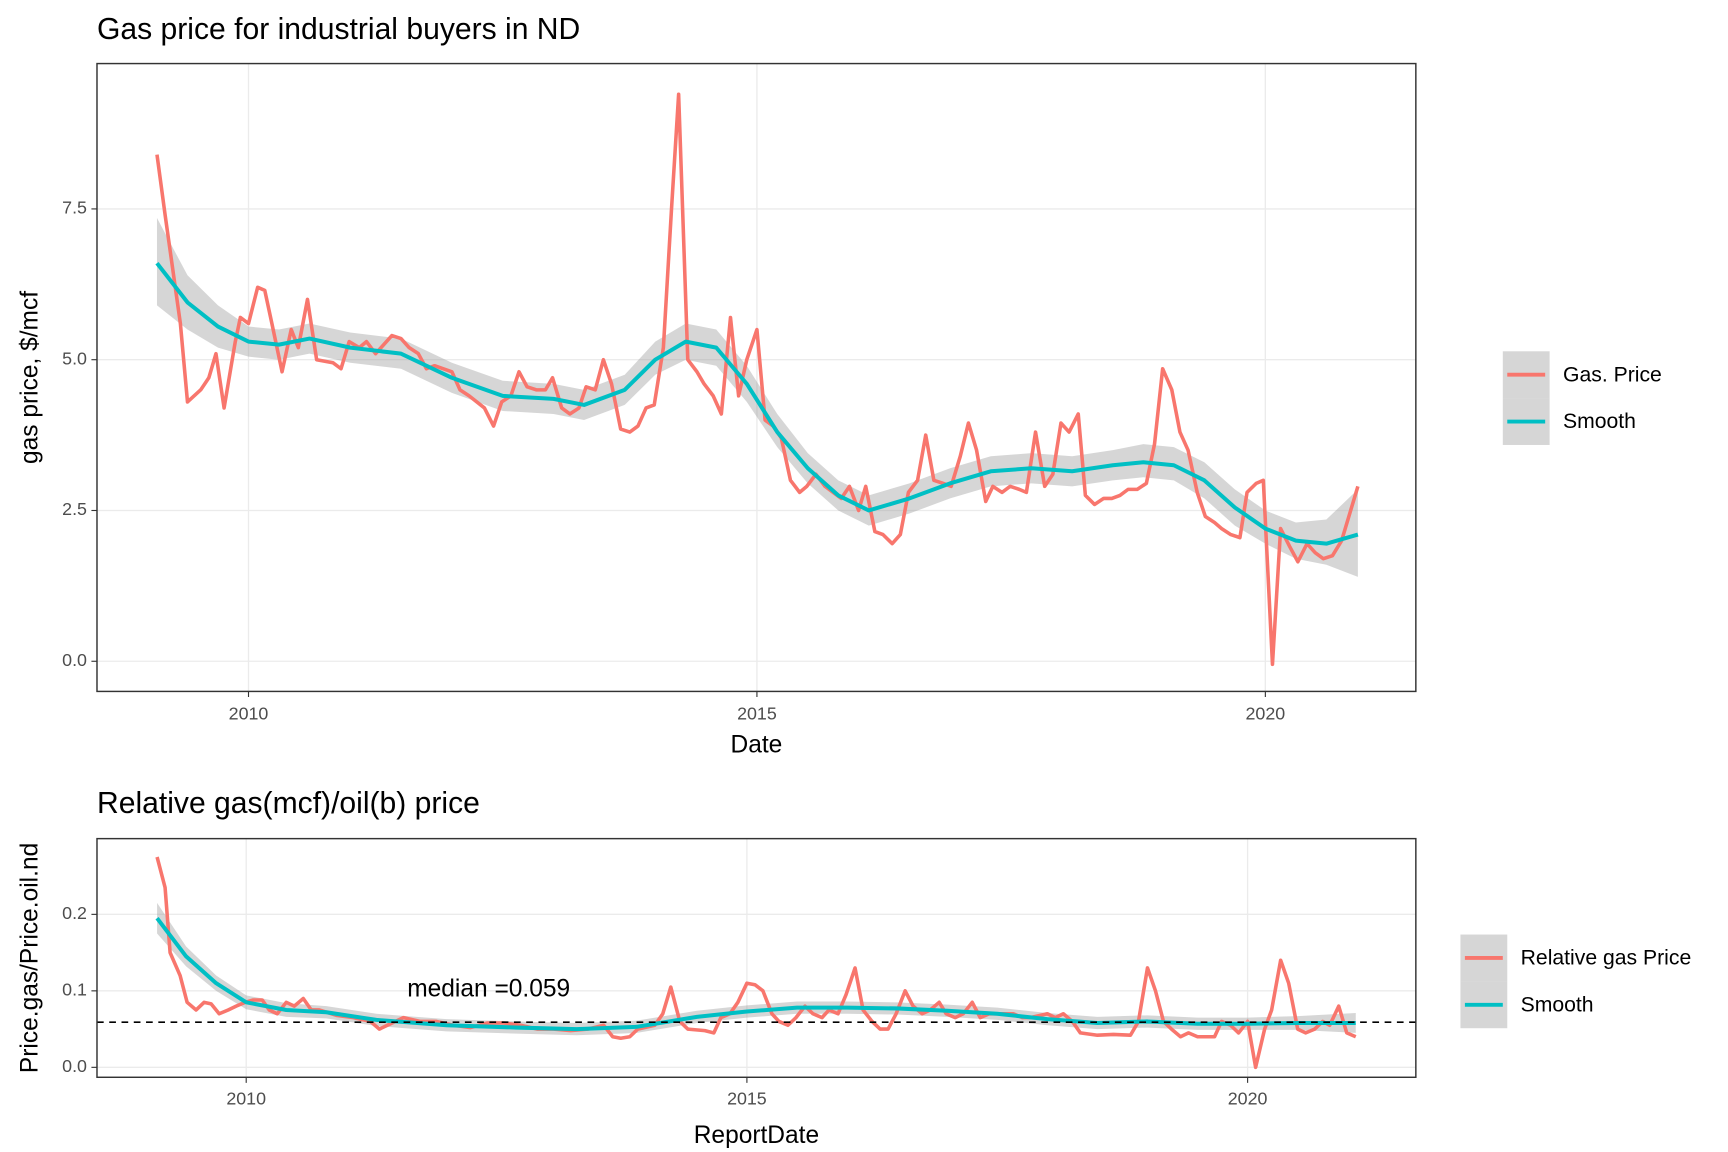  What do you see at coordinates (488, 989) in the screenshot?
I see `annotation: median =0.059` at bounding box center [488, 989].